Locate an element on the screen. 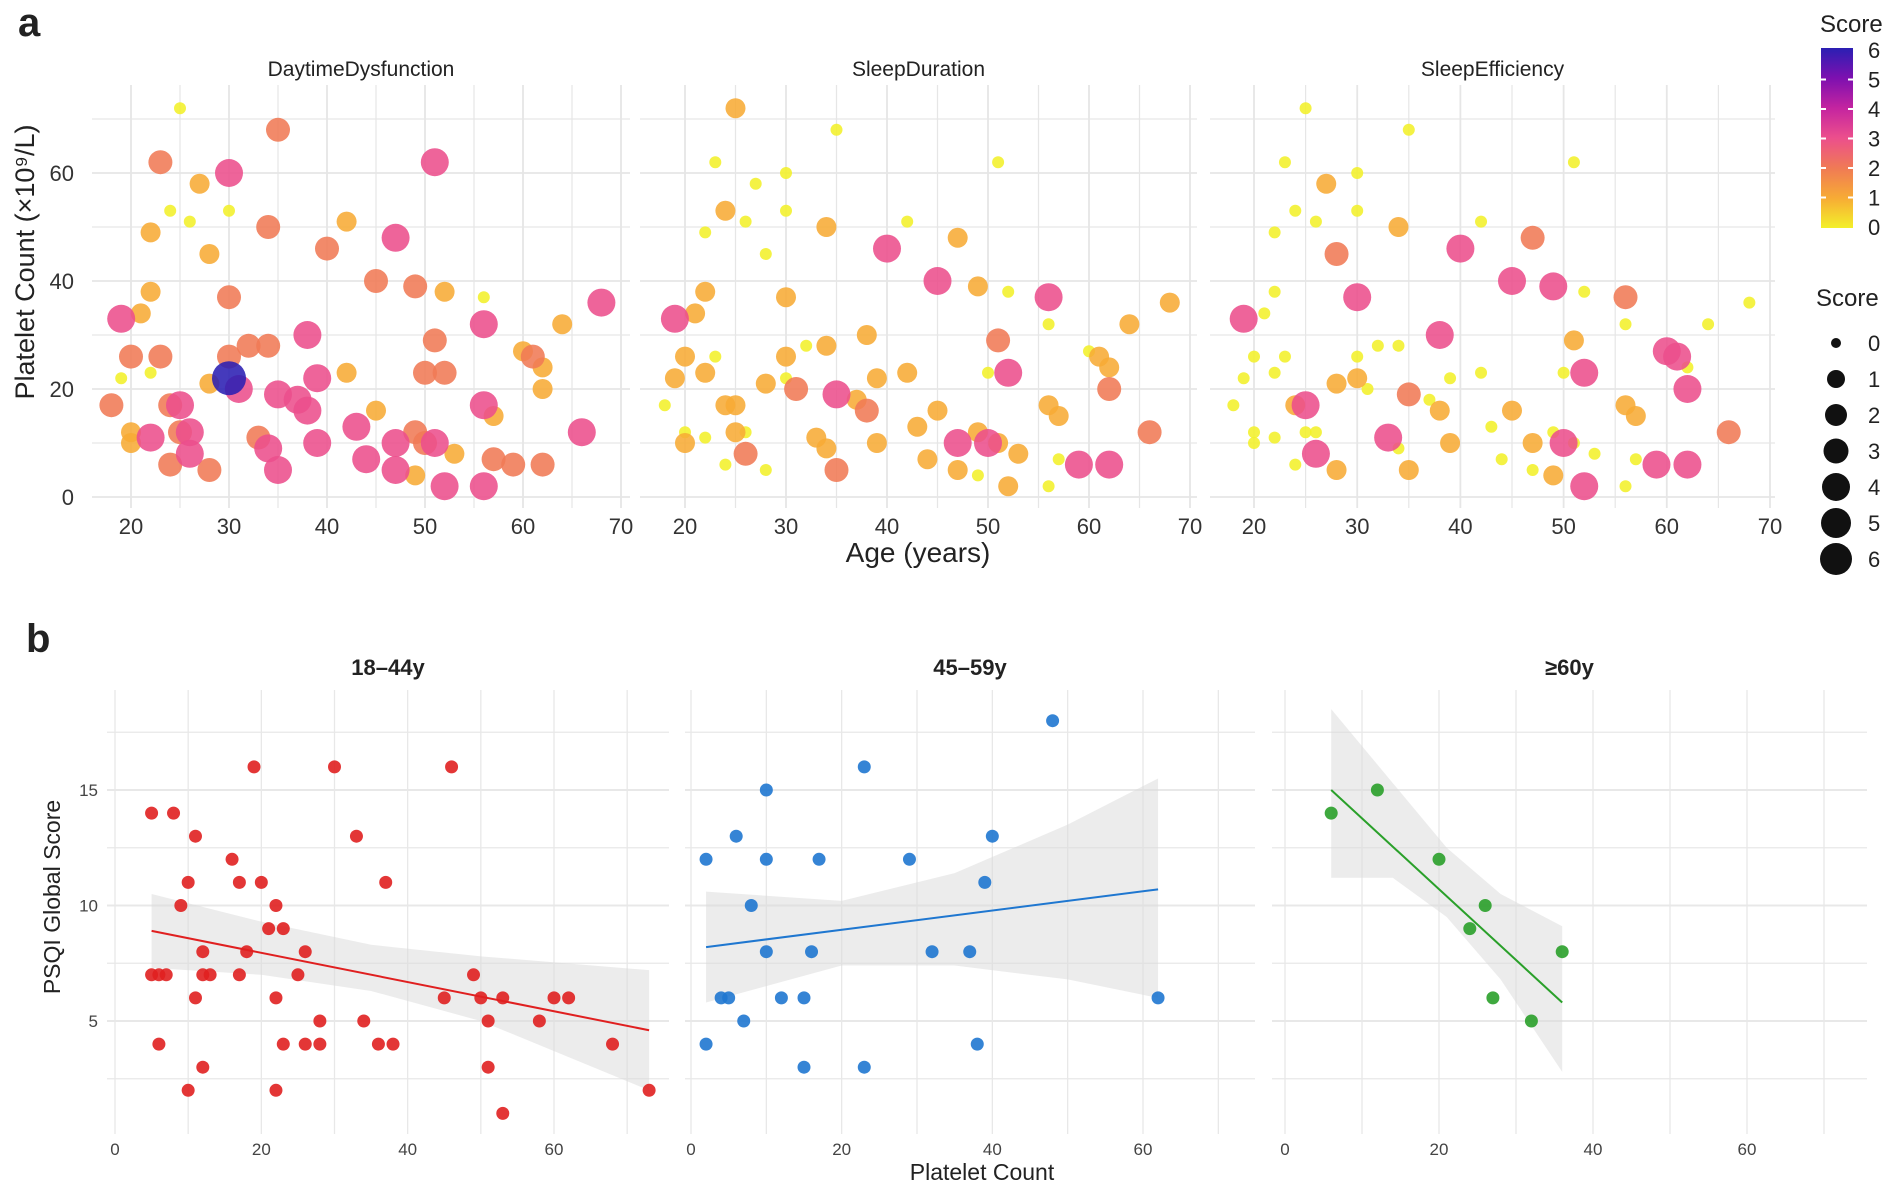 The image size is (1901, 1190). facet-title: SleepEfficiency is located at coordinates (1493, 69).